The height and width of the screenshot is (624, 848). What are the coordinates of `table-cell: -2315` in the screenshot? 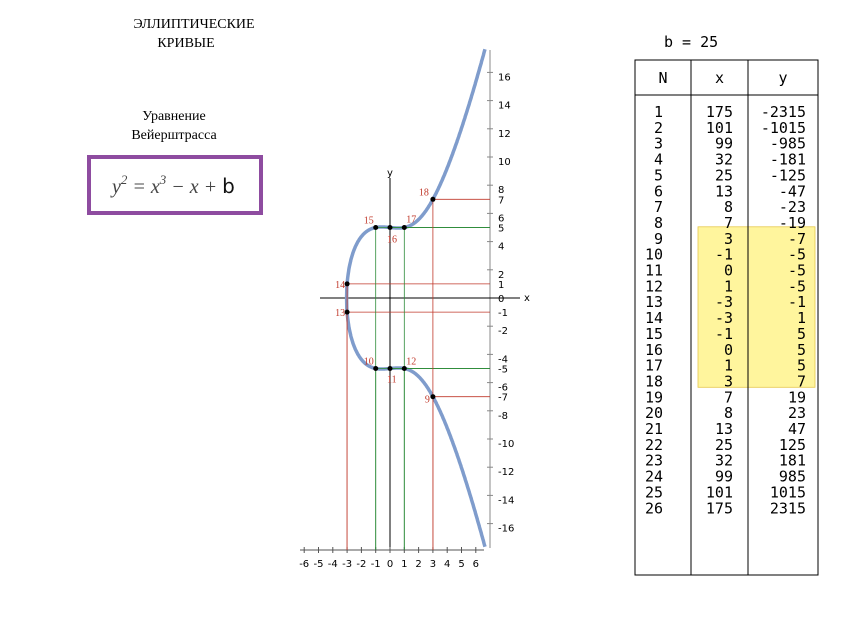 It's located at (783, 112).